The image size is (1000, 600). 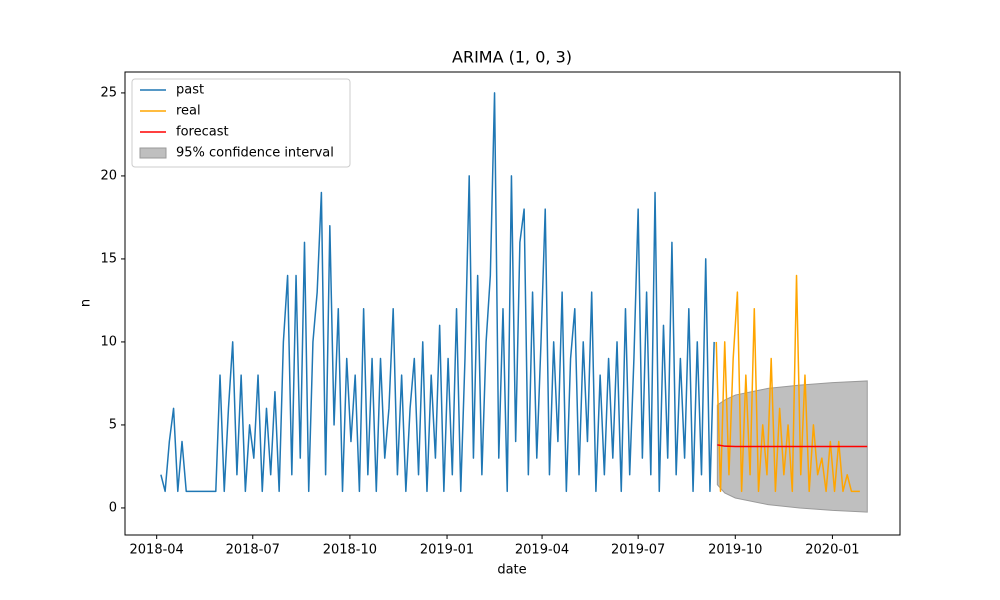 I want to click on y-tick-label: 5, so click(x=113, y=424).